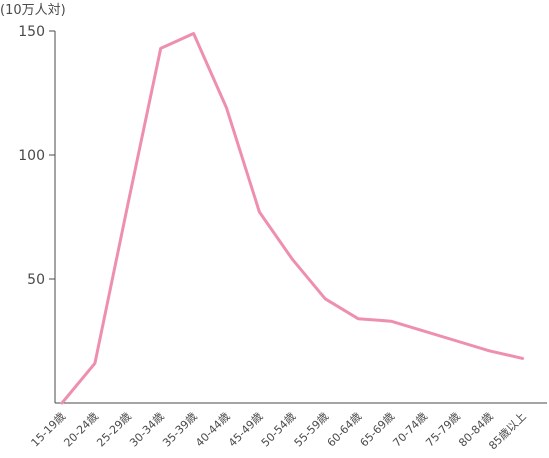 The image size is (549, 458). I want to click on y-axis-ticks: 50 100 150, so click(36, 156).